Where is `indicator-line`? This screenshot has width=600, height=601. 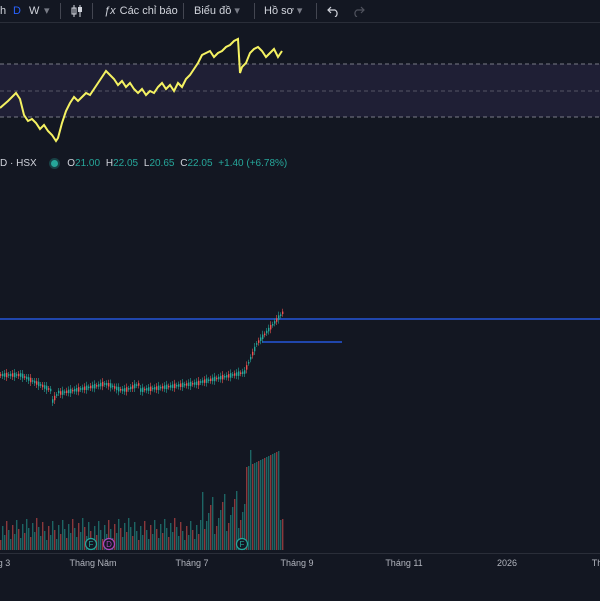 indicator-line is located at coordinates (141, 90).